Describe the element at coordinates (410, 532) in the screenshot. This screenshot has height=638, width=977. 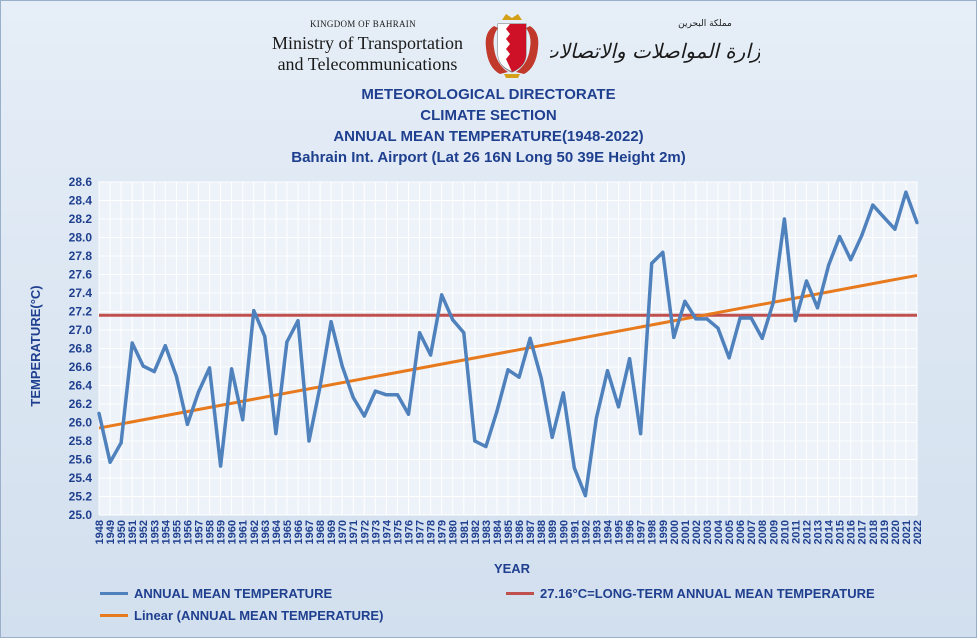
I see `x-tick-label: 1976` at that location.